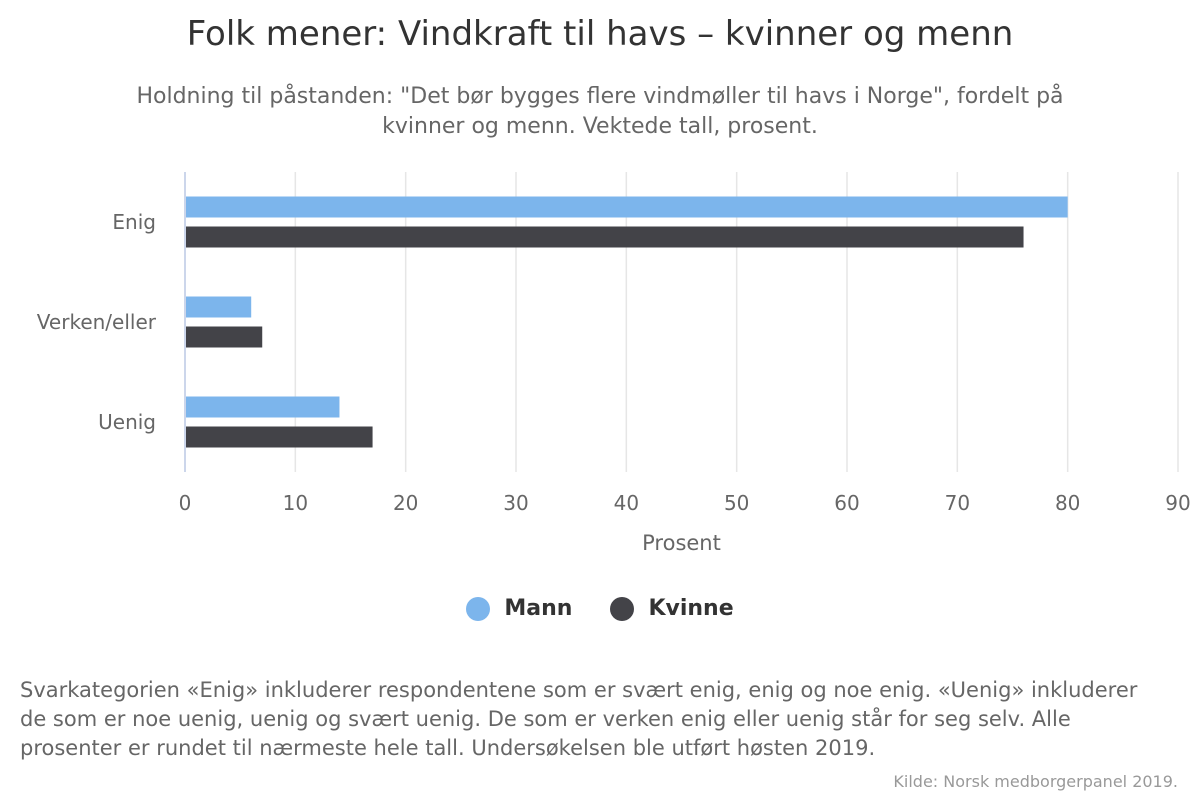  Describe the element at coordinates (626, 503) in the screenshot. I see `x-tick-label-40: 40` at that location.